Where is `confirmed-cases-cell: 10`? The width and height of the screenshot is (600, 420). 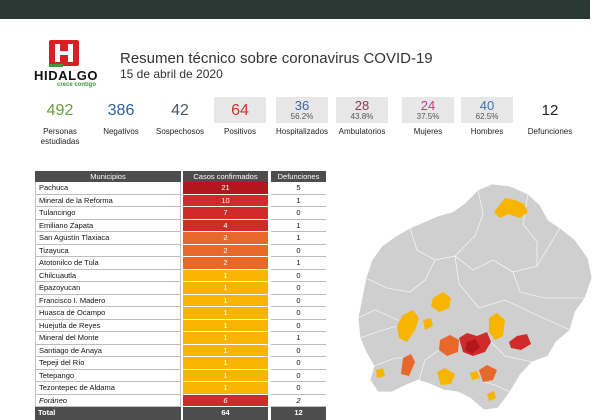
confirmed-cases-cell: 10 is located at coordinates (225, 200).